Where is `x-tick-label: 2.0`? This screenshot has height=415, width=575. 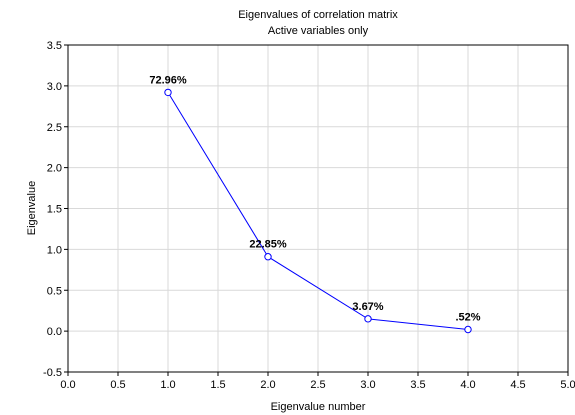
x-tick-label: 2.0 is located at coordinates (267, 385).